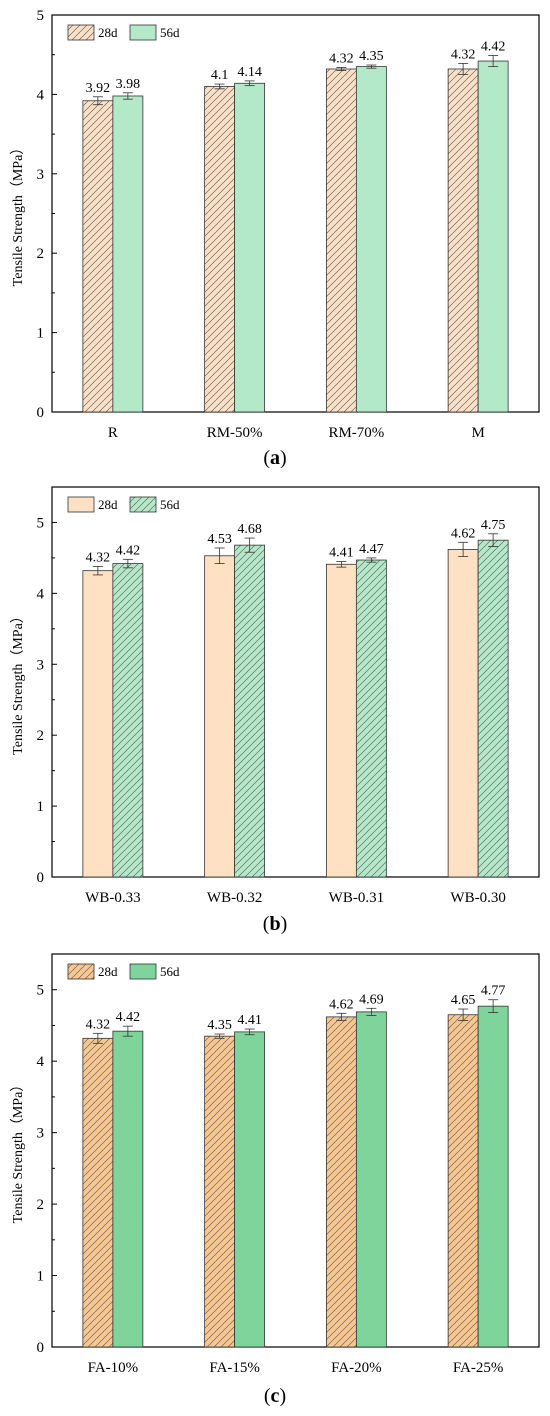  What do you see at coordinates (170, 504) in the screenshot?
I see `legend-label-b-56d: 56d` at bounding box center [170, 504].